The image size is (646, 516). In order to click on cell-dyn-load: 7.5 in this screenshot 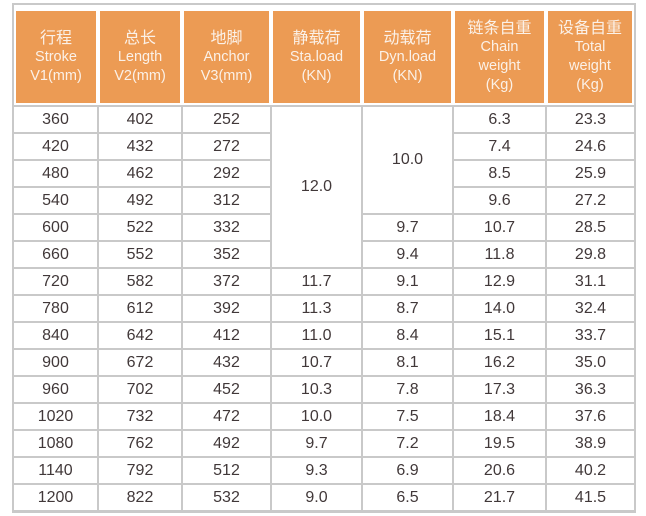, I will do `click(407, 416)`.